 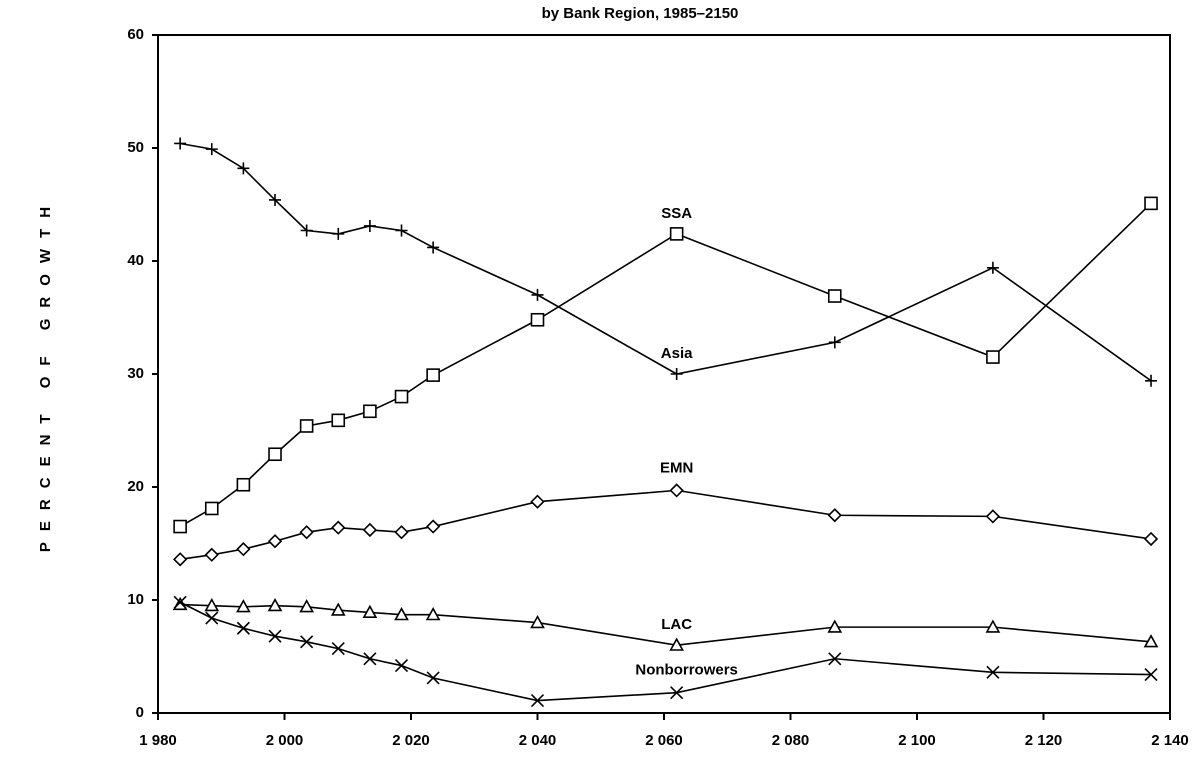 What do you see at coordinates (135, 373) in the screenshot?
I see `y-tick-label: 30` at bounding box center [135, 373].